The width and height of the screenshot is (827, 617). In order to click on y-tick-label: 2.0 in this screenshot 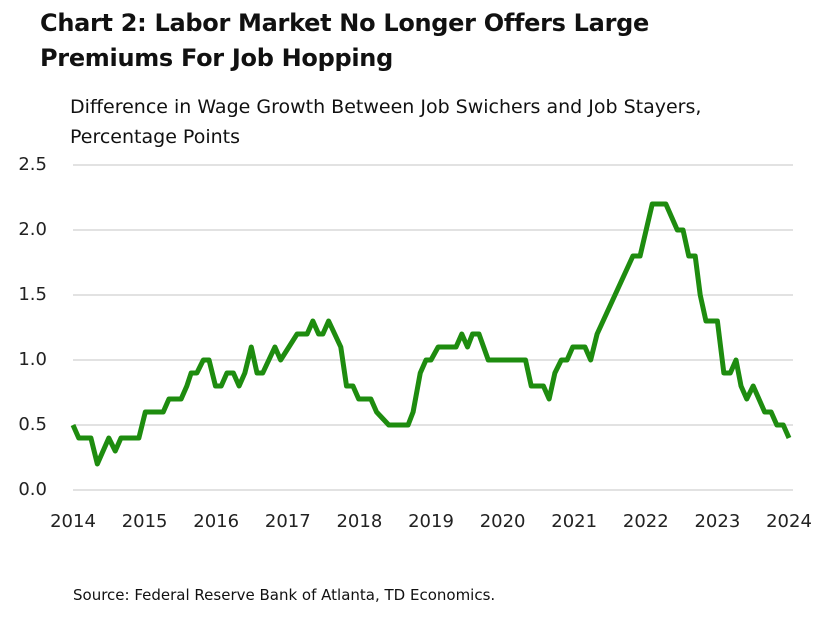, I will do `click(32, 229)`.